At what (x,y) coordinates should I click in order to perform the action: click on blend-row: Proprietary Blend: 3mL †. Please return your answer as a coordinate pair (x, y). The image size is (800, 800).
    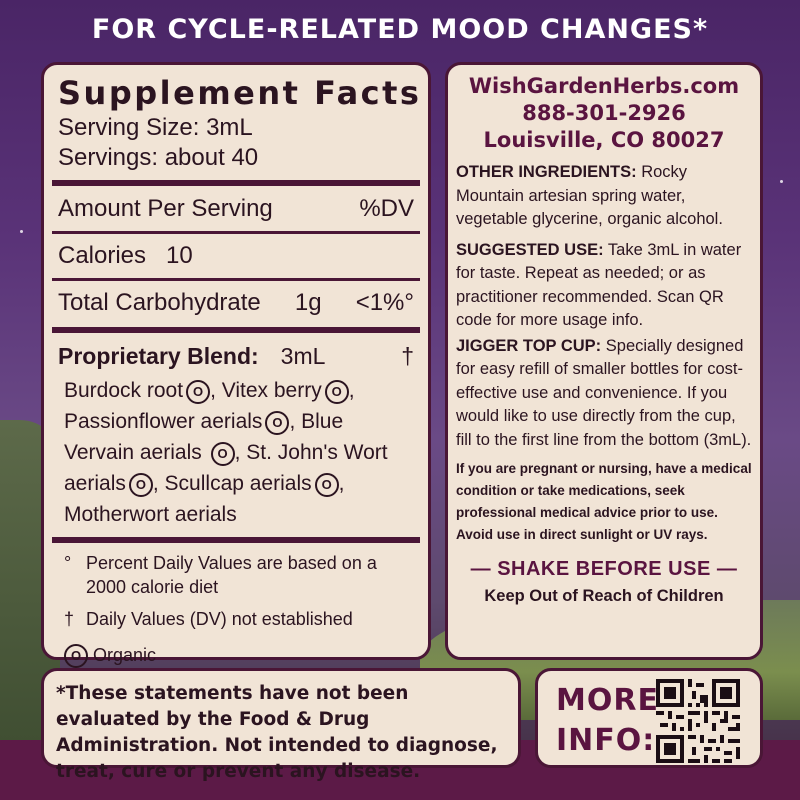
    Looking at the image, I should click on (236, 356).